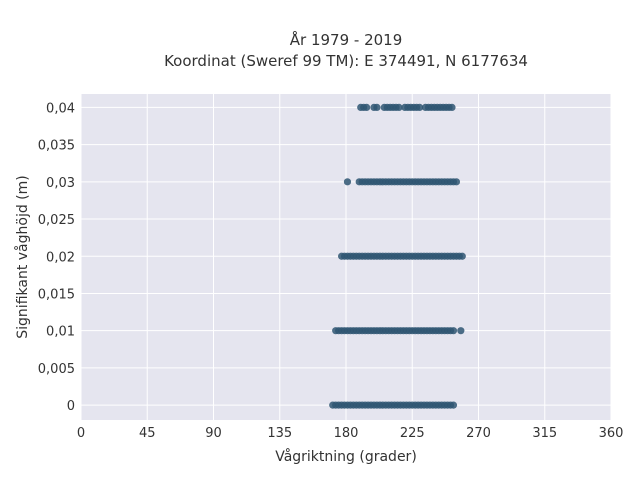  Describe the element at coordinates (147, 433) in the screenshot. I see `x-tick-label: 45` at that location.